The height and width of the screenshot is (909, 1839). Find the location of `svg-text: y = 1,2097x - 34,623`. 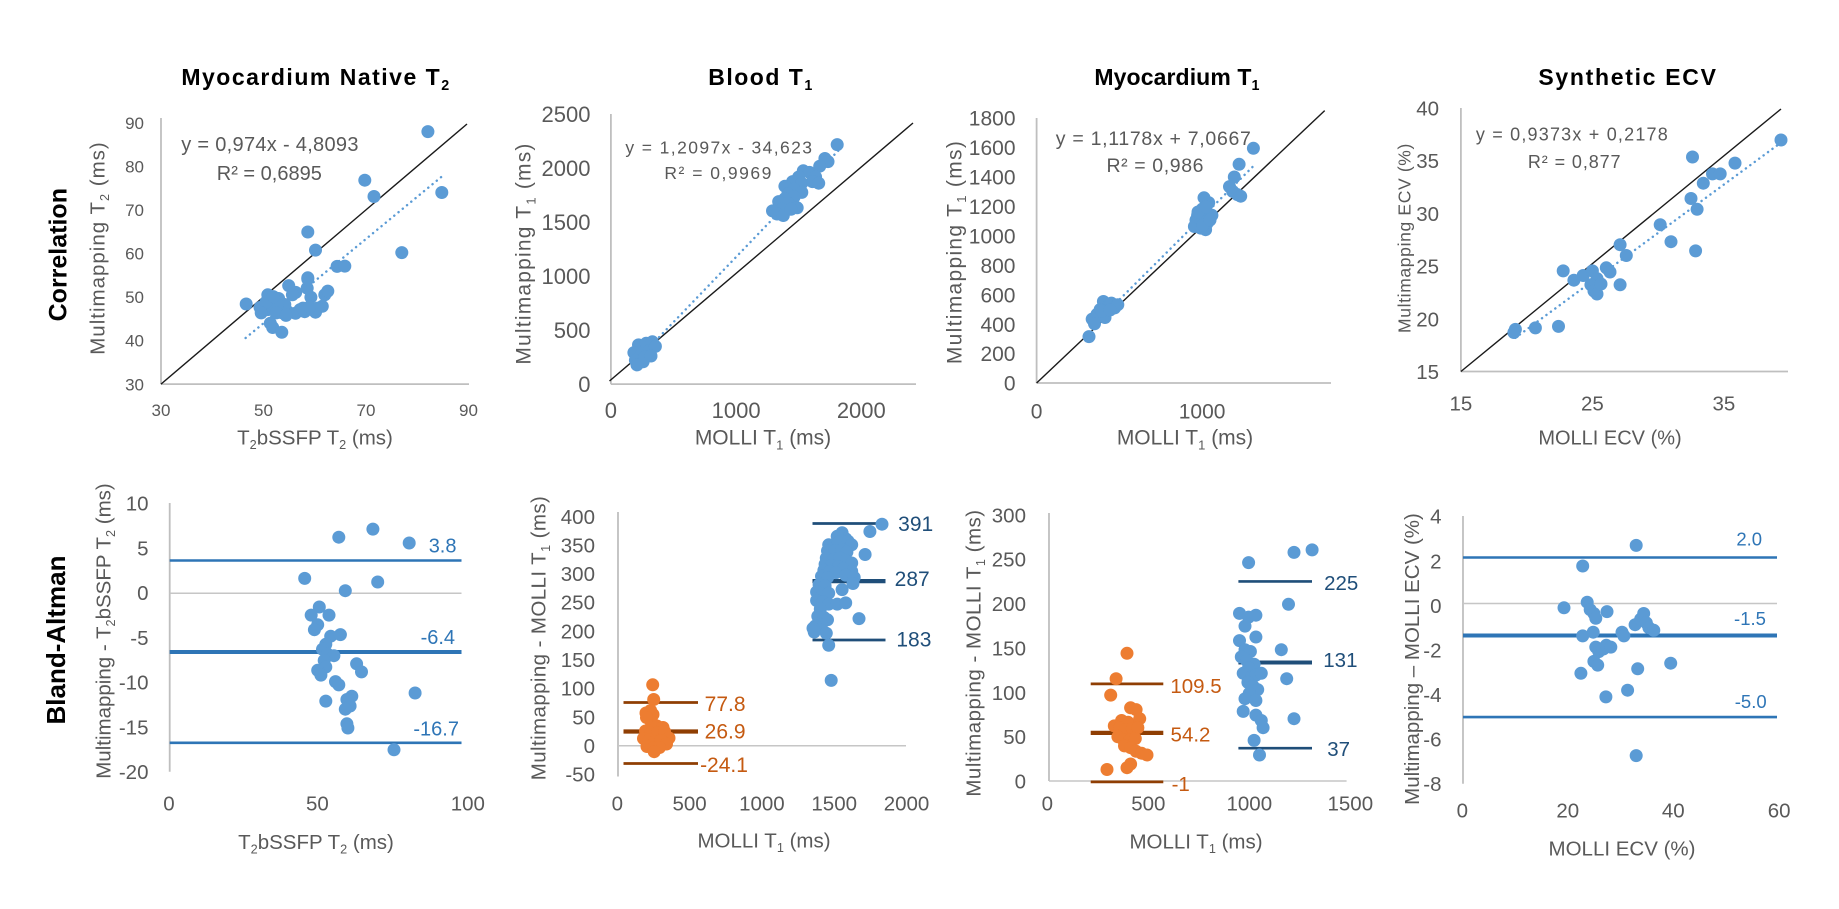

svg-text: y = 1,2097x - 34,623 is located at coordinates (719, 148).